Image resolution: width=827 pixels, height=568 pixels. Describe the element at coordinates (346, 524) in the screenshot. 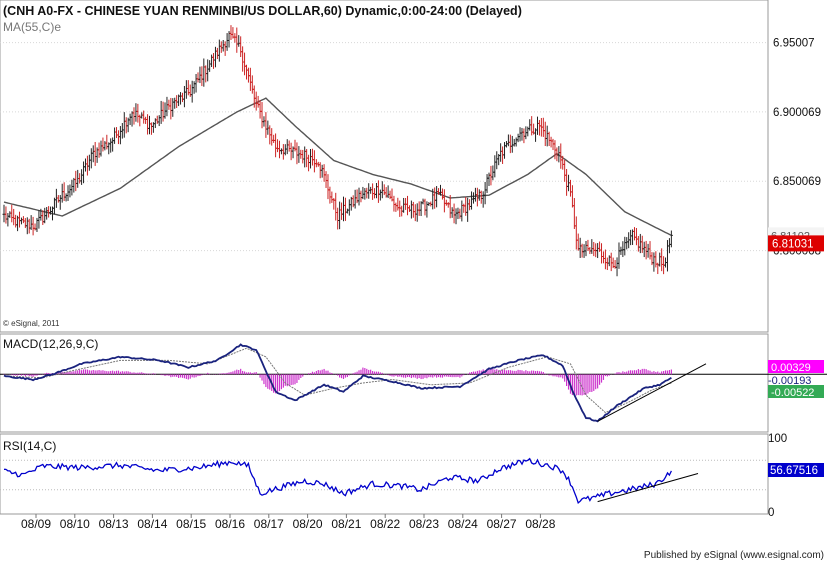

I see `x-tick-label: 08/21` at that location.